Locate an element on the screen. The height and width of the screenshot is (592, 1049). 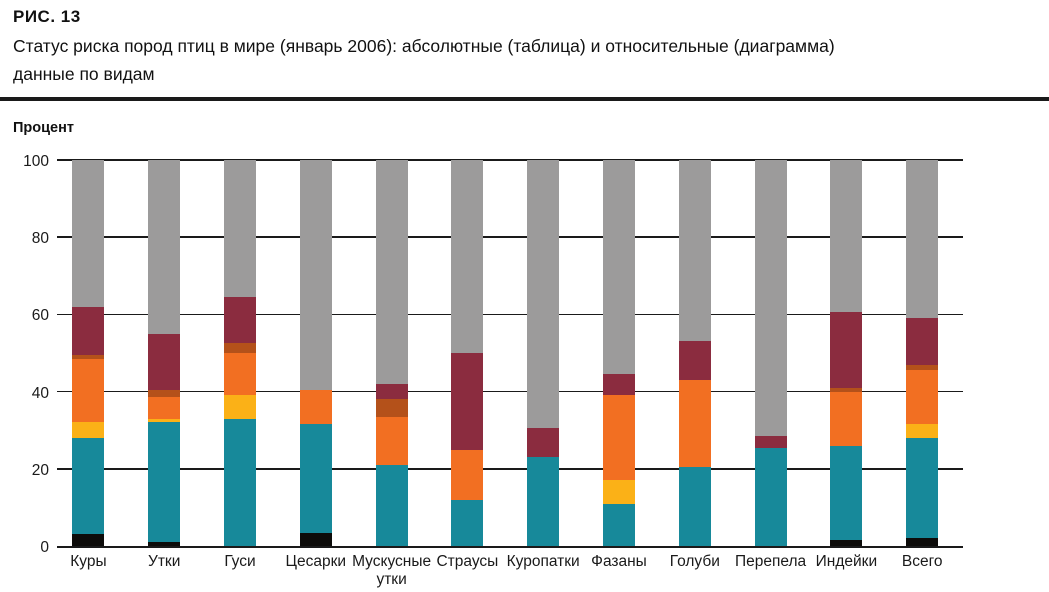
x-tick-label: Голуби is located at coordinates (694, 561).